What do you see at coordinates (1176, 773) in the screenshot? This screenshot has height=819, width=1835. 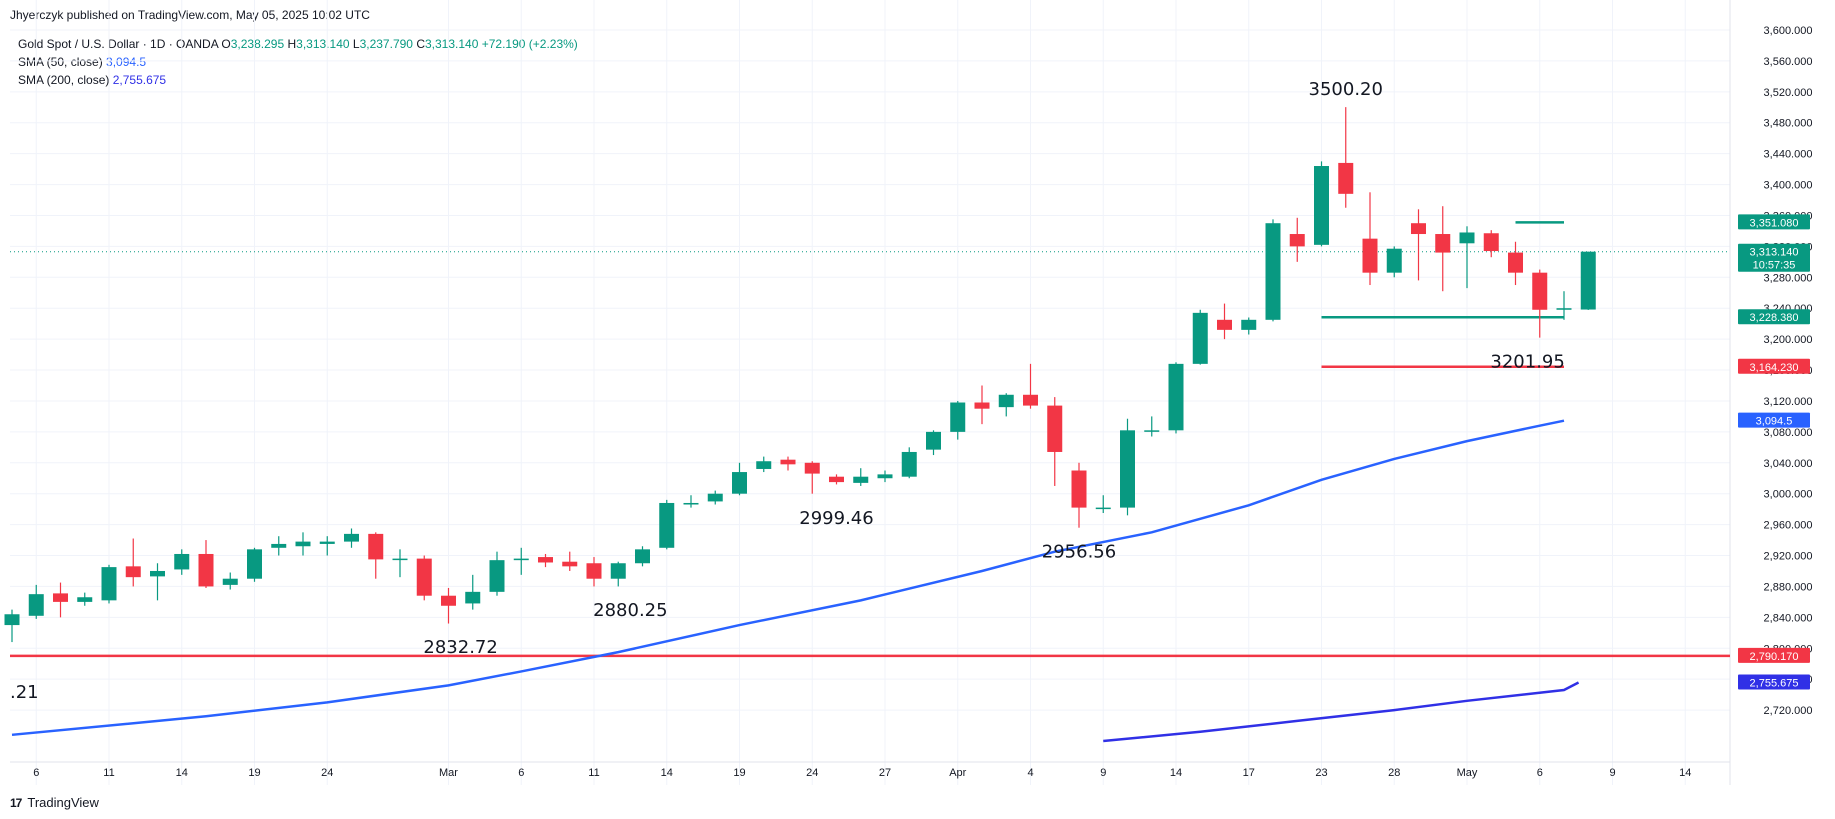 I see `x-tick-label: 14` at bounding box center [1176, 773].